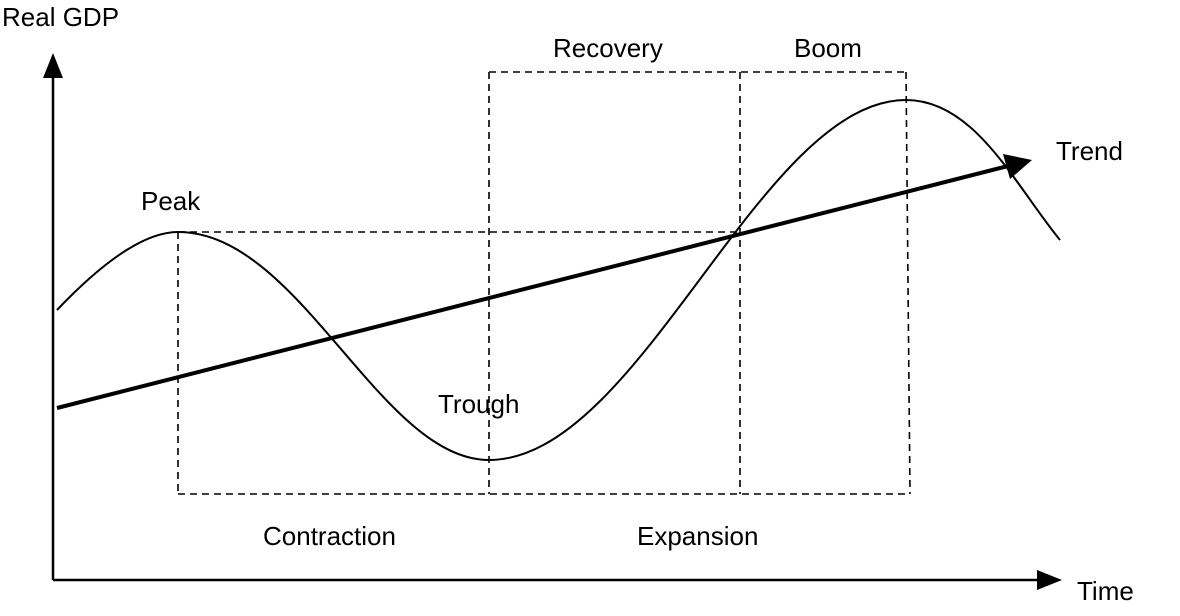  Describe the element at coordinates (1049, 580) in the screenshot. I see `x-axis-arrowhead` at that location.